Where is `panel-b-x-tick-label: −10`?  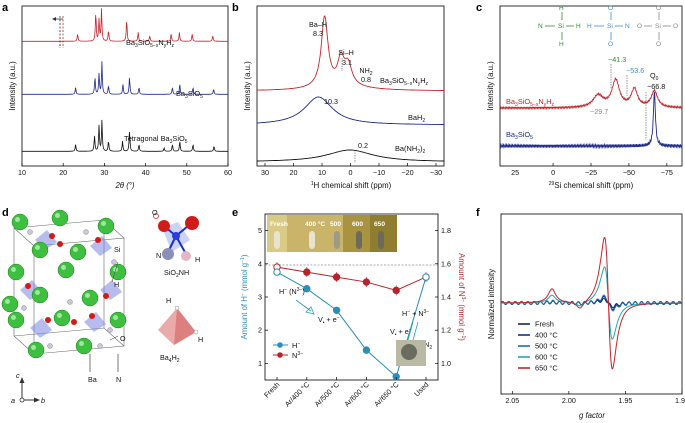
panel-b-x-tick-label: −10 is located at coordinates (379, 172).